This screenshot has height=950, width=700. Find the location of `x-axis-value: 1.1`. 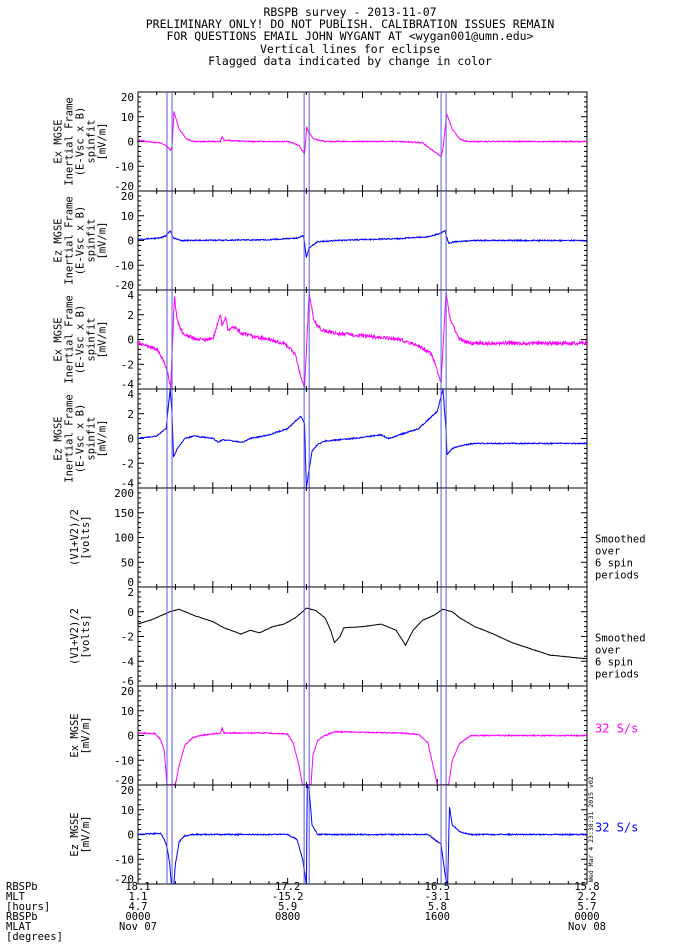

x-axis-value: 1.1 is located at coordinates (138, 897).